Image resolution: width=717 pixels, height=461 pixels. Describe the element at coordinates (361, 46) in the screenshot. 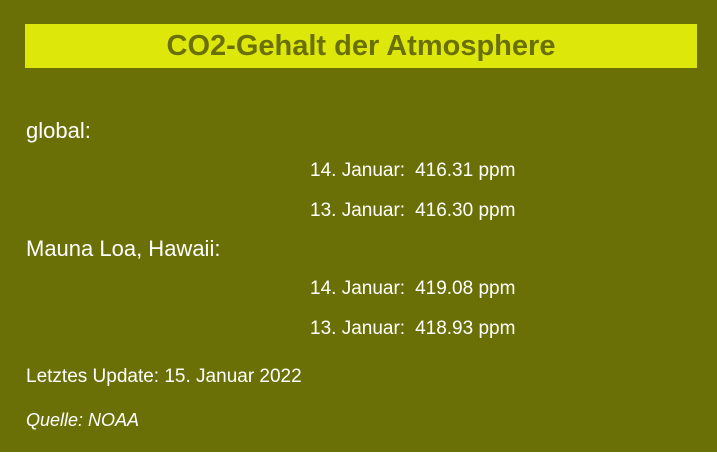

I see `title: CO2-Gehalt der Atmosphere` at that location.